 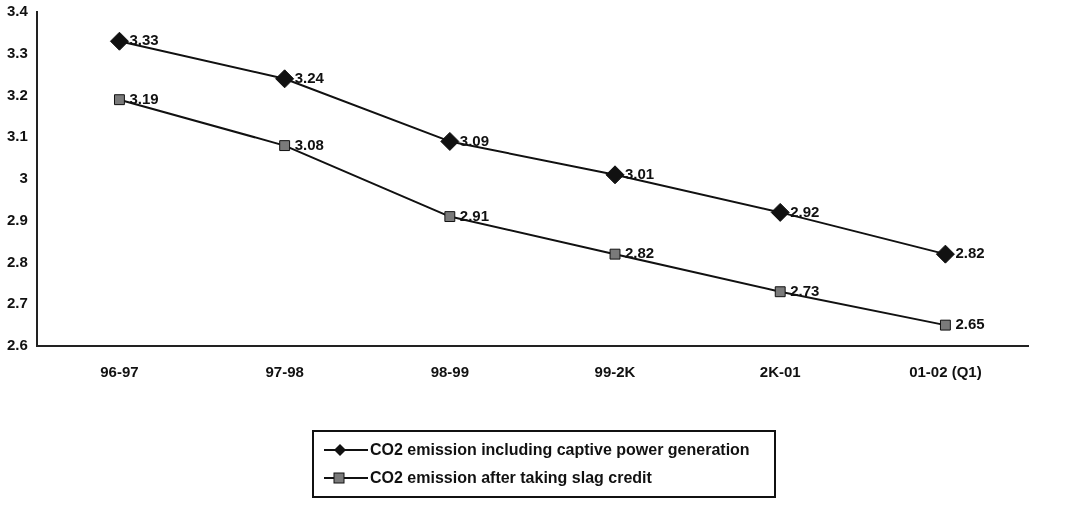 What do you see at coordinates (450, 372) in the screenshot?
I see `x-tick-label: 98-99` at bounding box center [450, 372].